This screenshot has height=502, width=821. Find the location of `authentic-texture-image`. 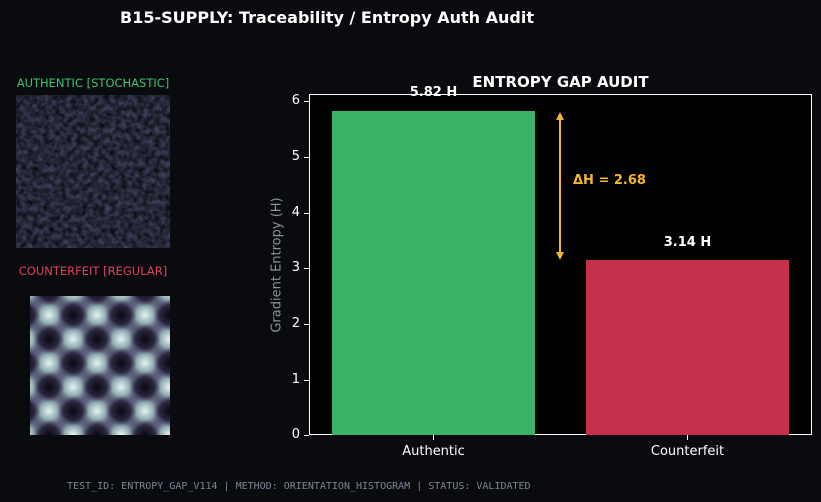

authentic-texture-image is located at coordinates (93, 171).